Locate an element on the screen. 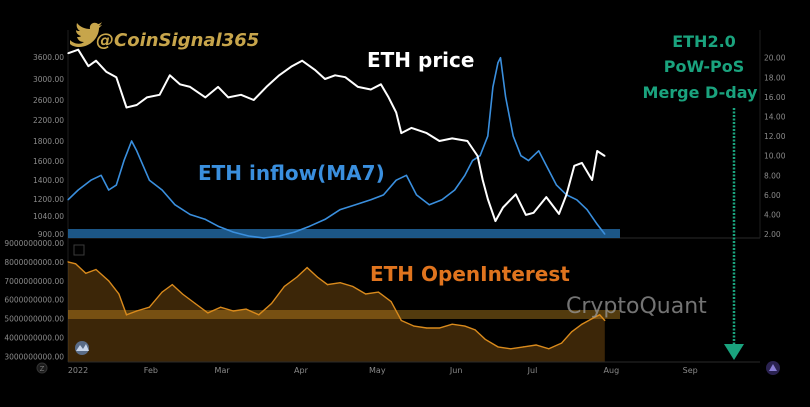 The width and height of the screenshot is (810, 407). oi-tick-label: 5000000000.00 is located at coordinates (34, 319).